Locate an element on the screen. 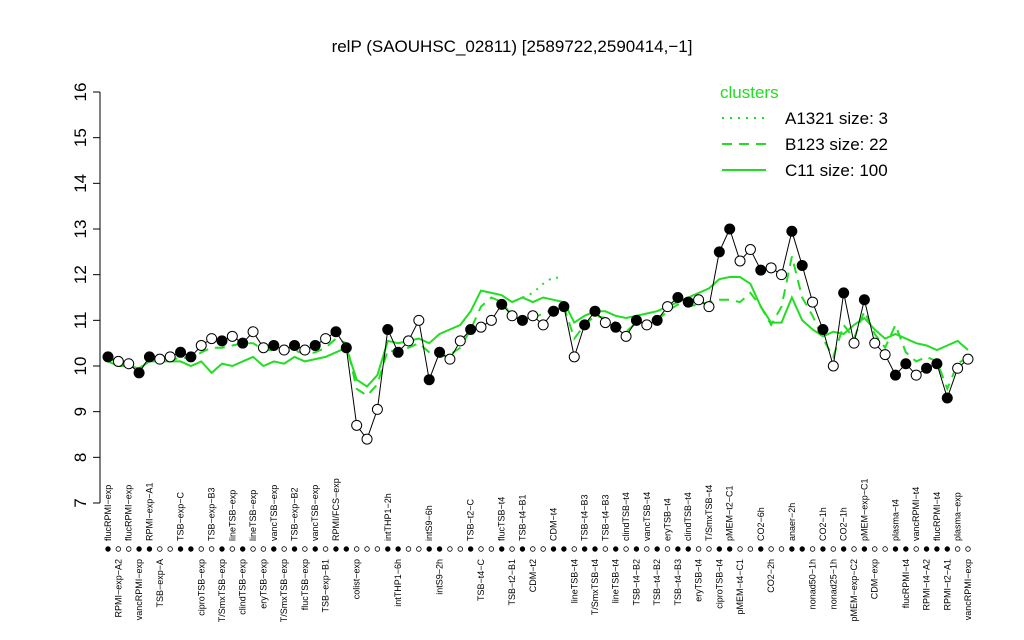  x-tick-label: TSB−t4−C is located at coordinates (481, 580).